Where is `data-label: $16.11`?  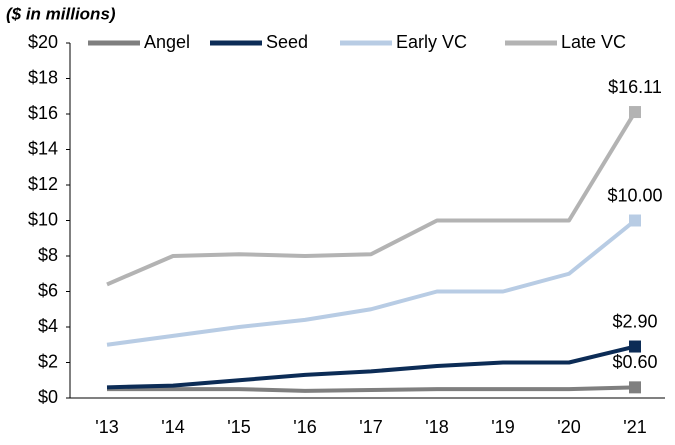
data-label: $16.11 is located at coordinates (635, 87).